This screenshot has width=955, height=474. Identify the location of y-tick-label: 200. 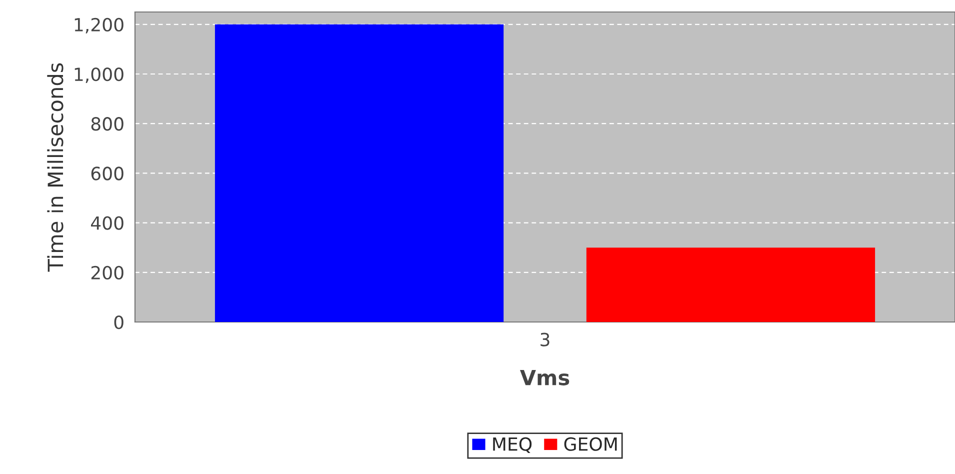
(107, 273).